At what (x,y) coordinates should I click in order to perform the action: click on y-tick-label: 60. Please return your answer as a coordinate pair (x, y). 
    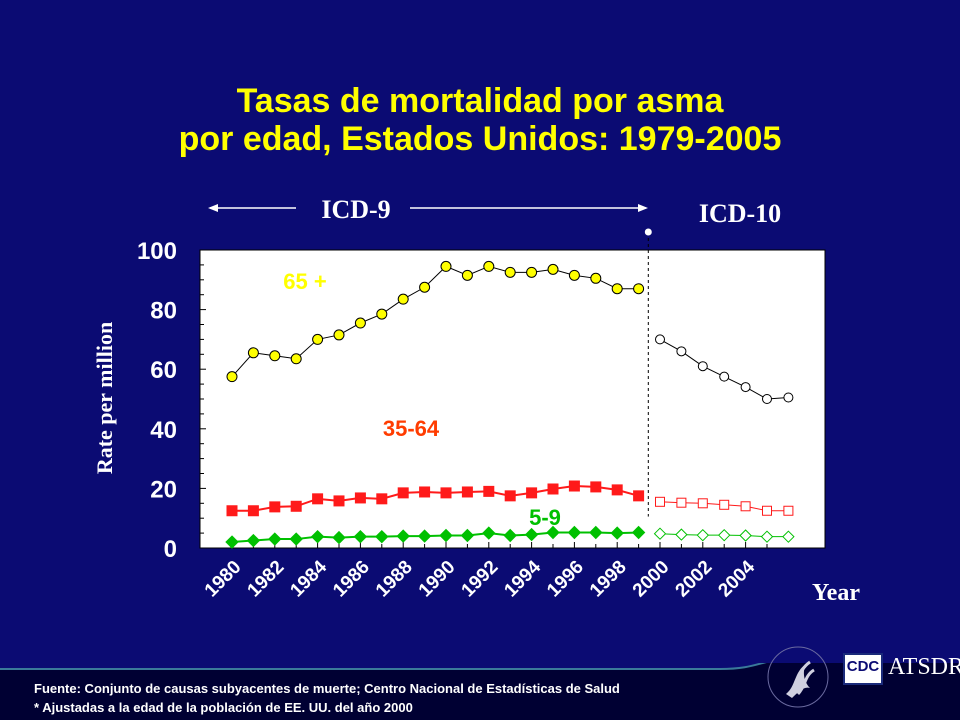
    Looking at the image, I should click on (163, 370).